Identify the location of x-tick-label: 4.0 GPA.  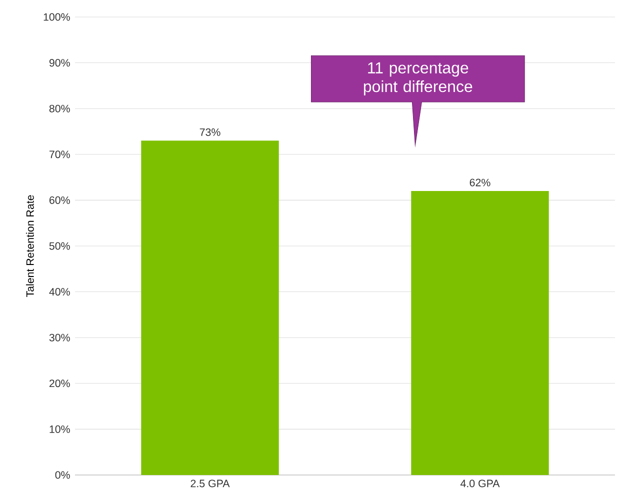
(480, 484).